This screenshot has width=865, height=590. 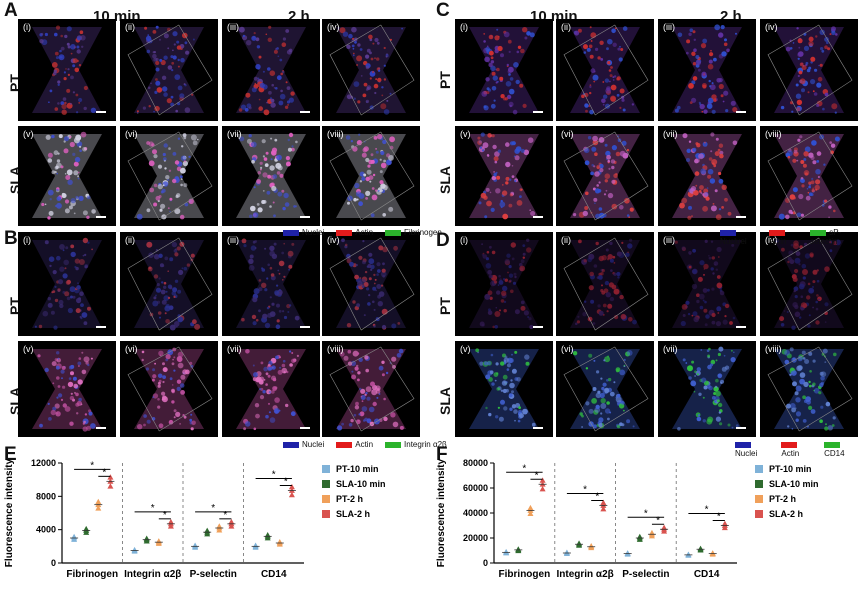 I want to click on panel-label-d: D, so click(x=443, y=240).